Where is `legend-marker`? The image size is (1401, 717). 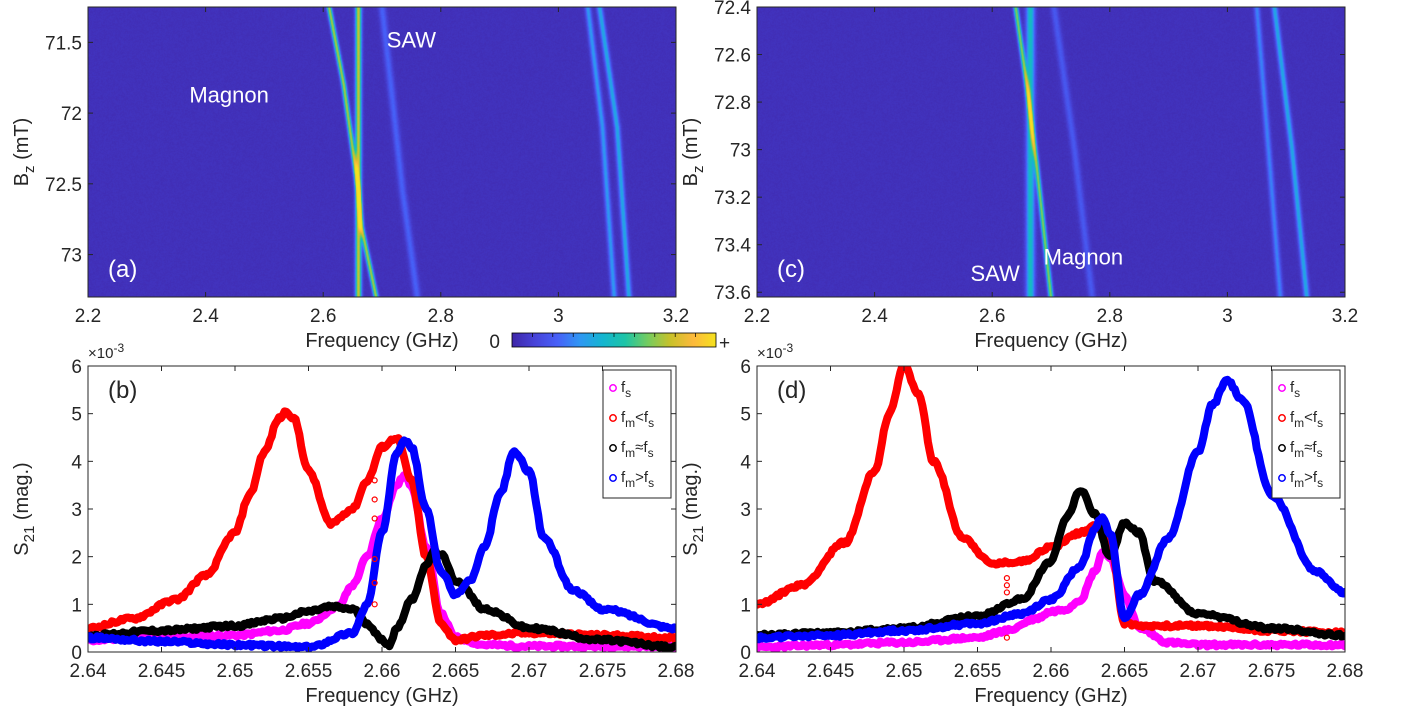
legend-marker is located at coordinates (613, 448).